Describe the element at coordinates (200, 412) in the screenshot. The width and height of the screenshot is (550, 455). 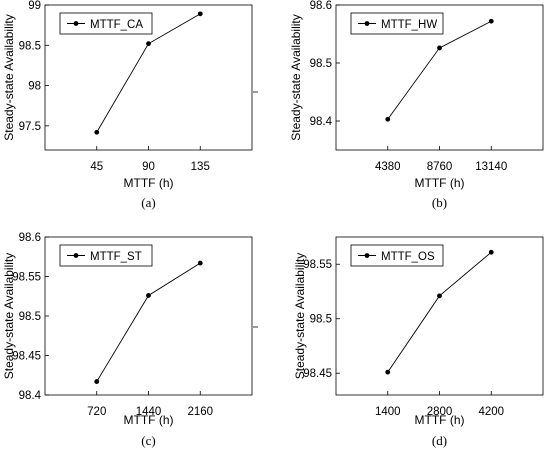
I see `x-tick-label: 2160` at that location.